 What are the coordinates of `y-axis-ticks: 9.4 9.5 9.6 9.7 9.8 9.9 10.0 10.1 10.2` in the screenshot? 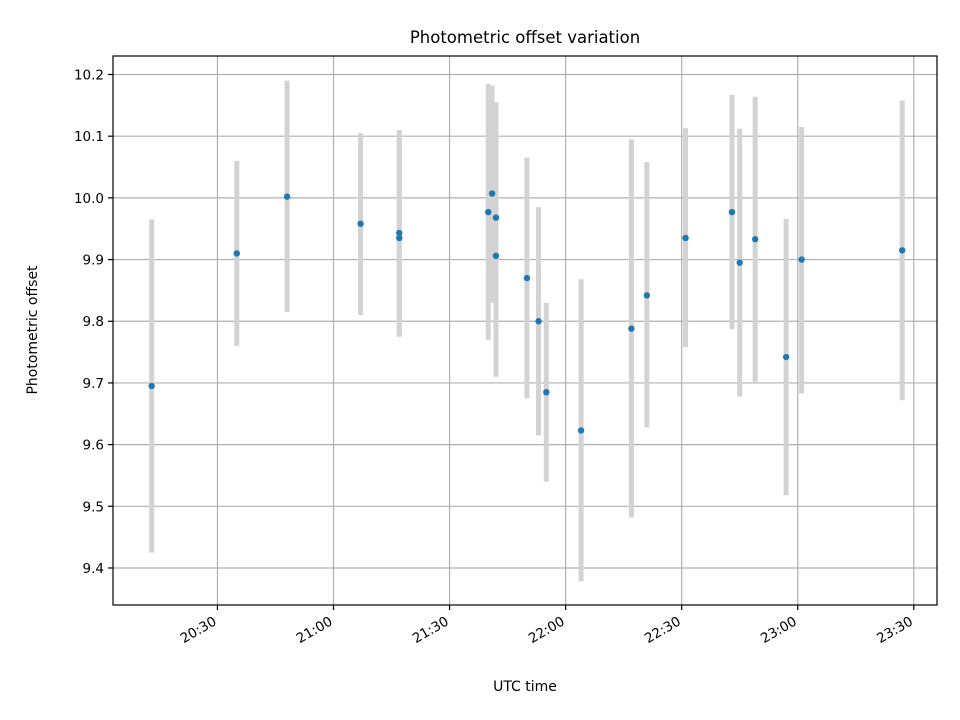 It's located at (93, 322).